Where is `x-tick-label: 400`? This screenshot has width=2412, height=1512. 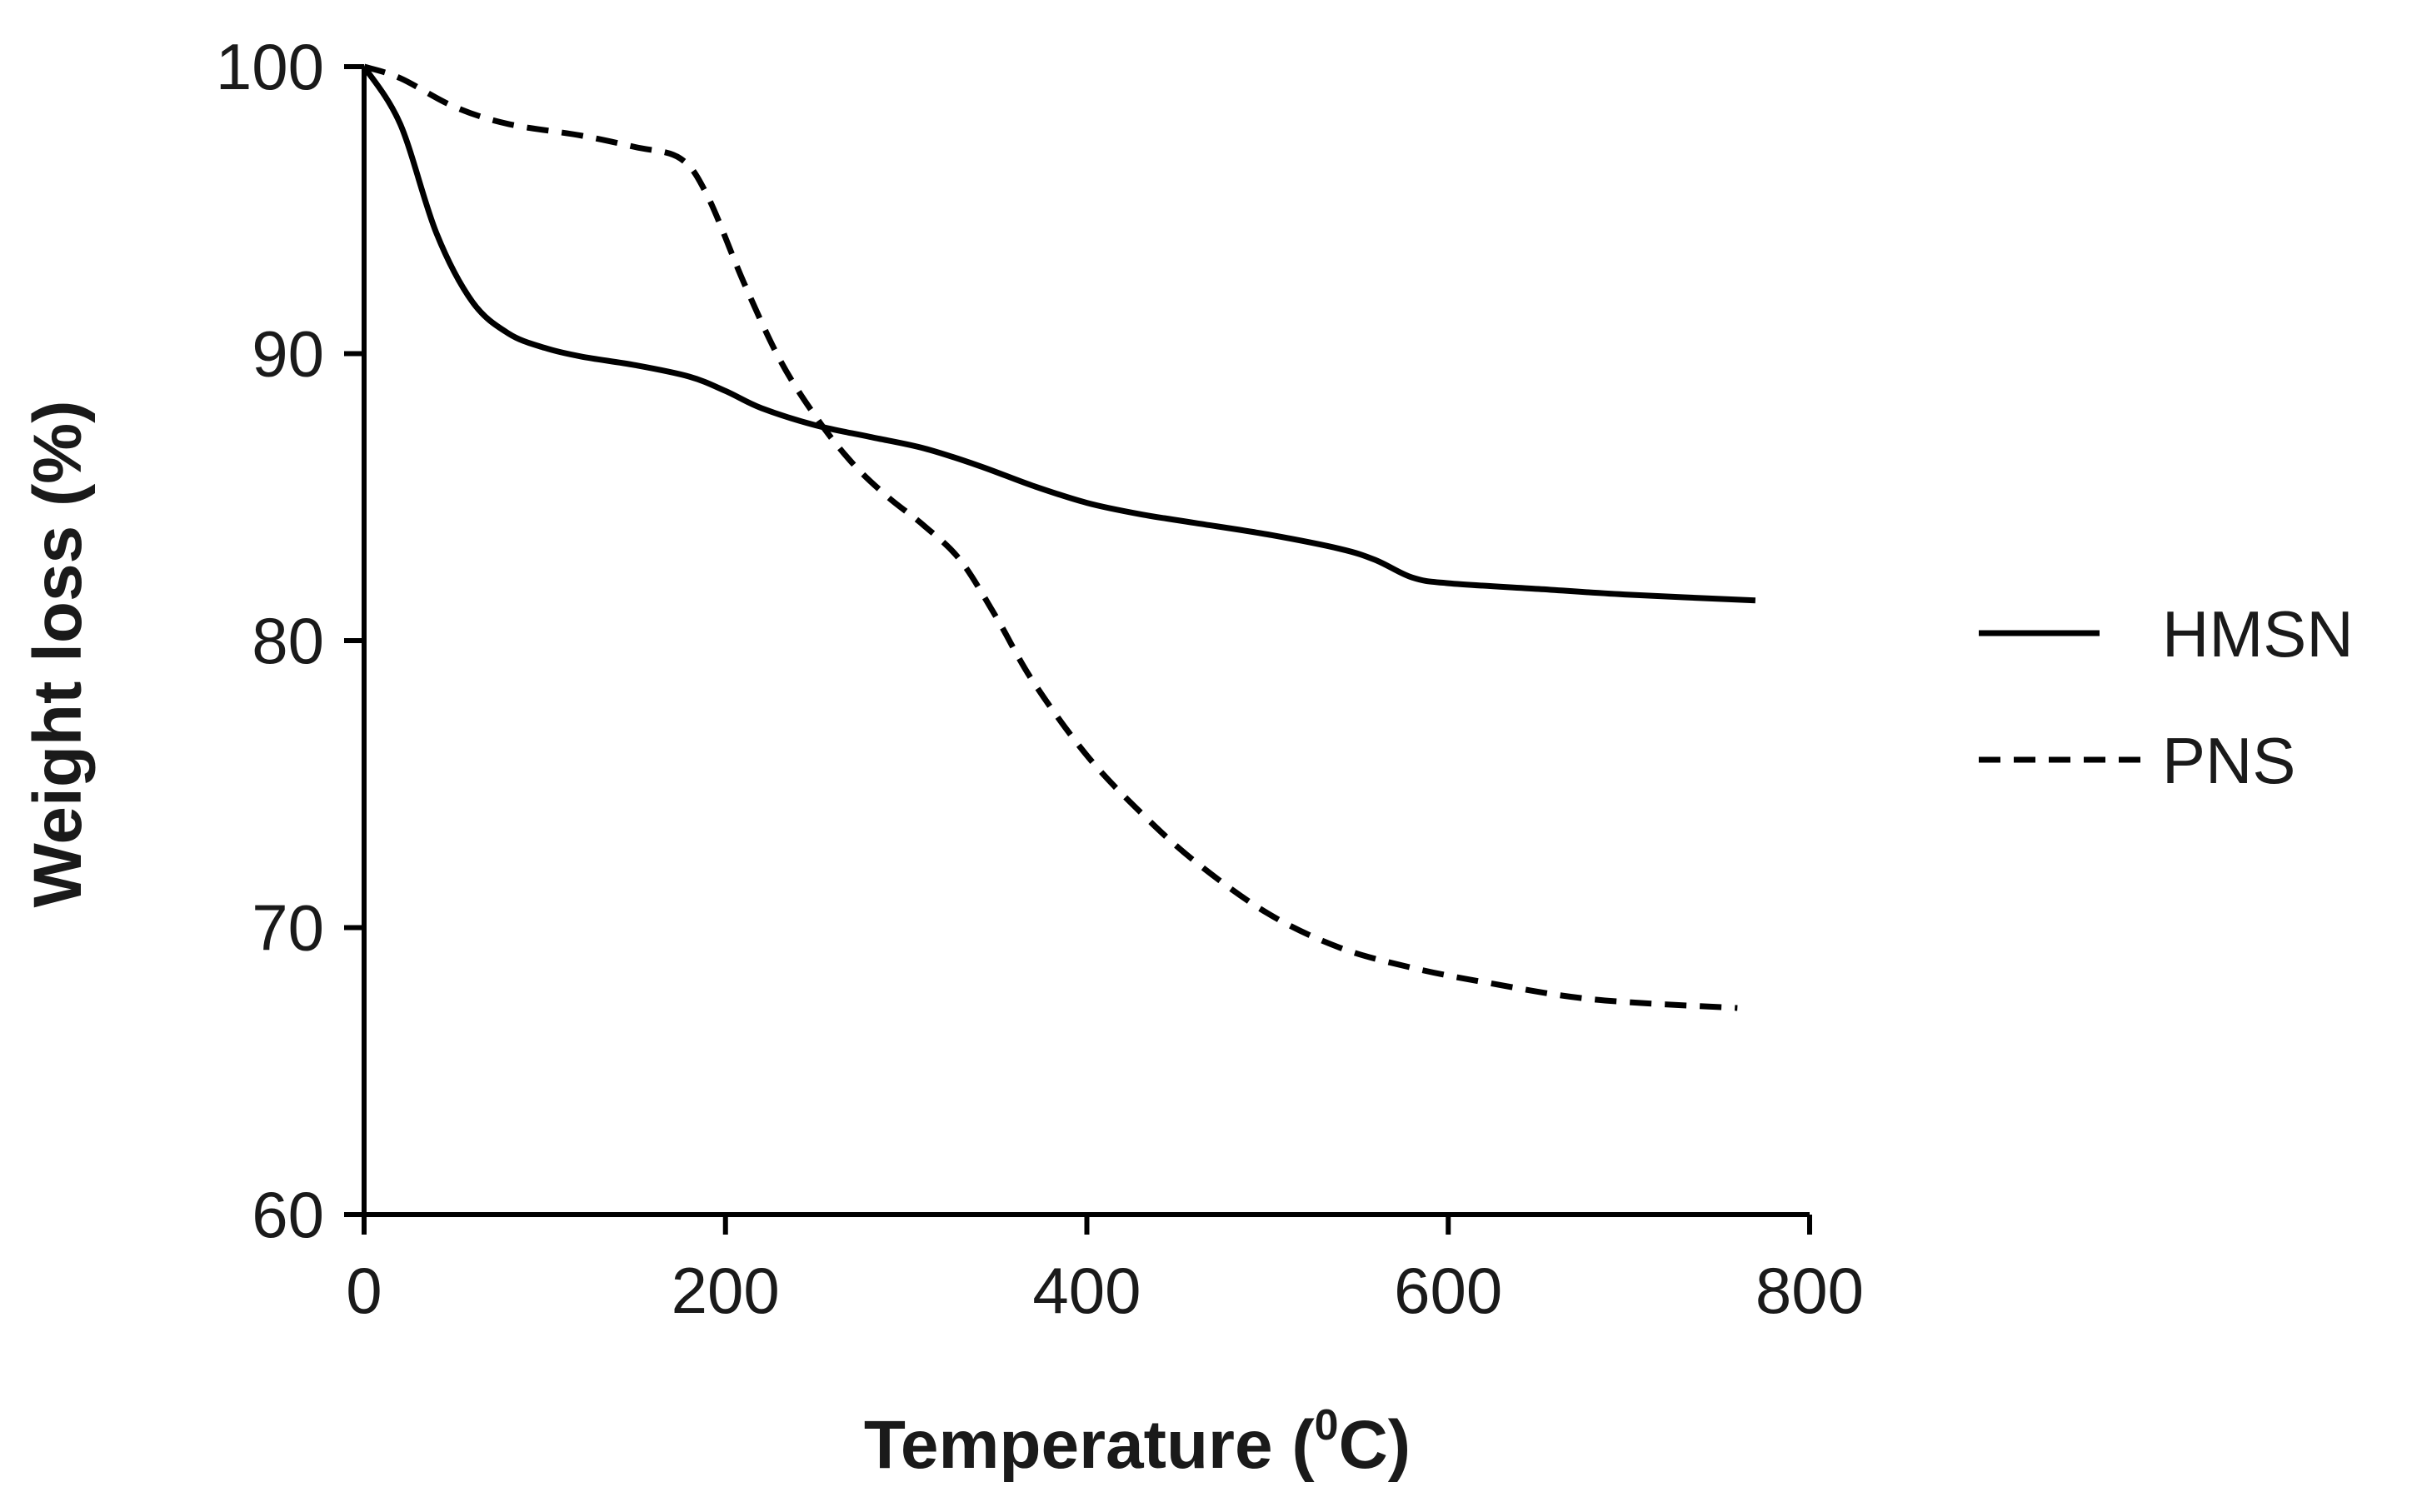 x-tick-label: 400 is located at coordinates (1086, 1290).